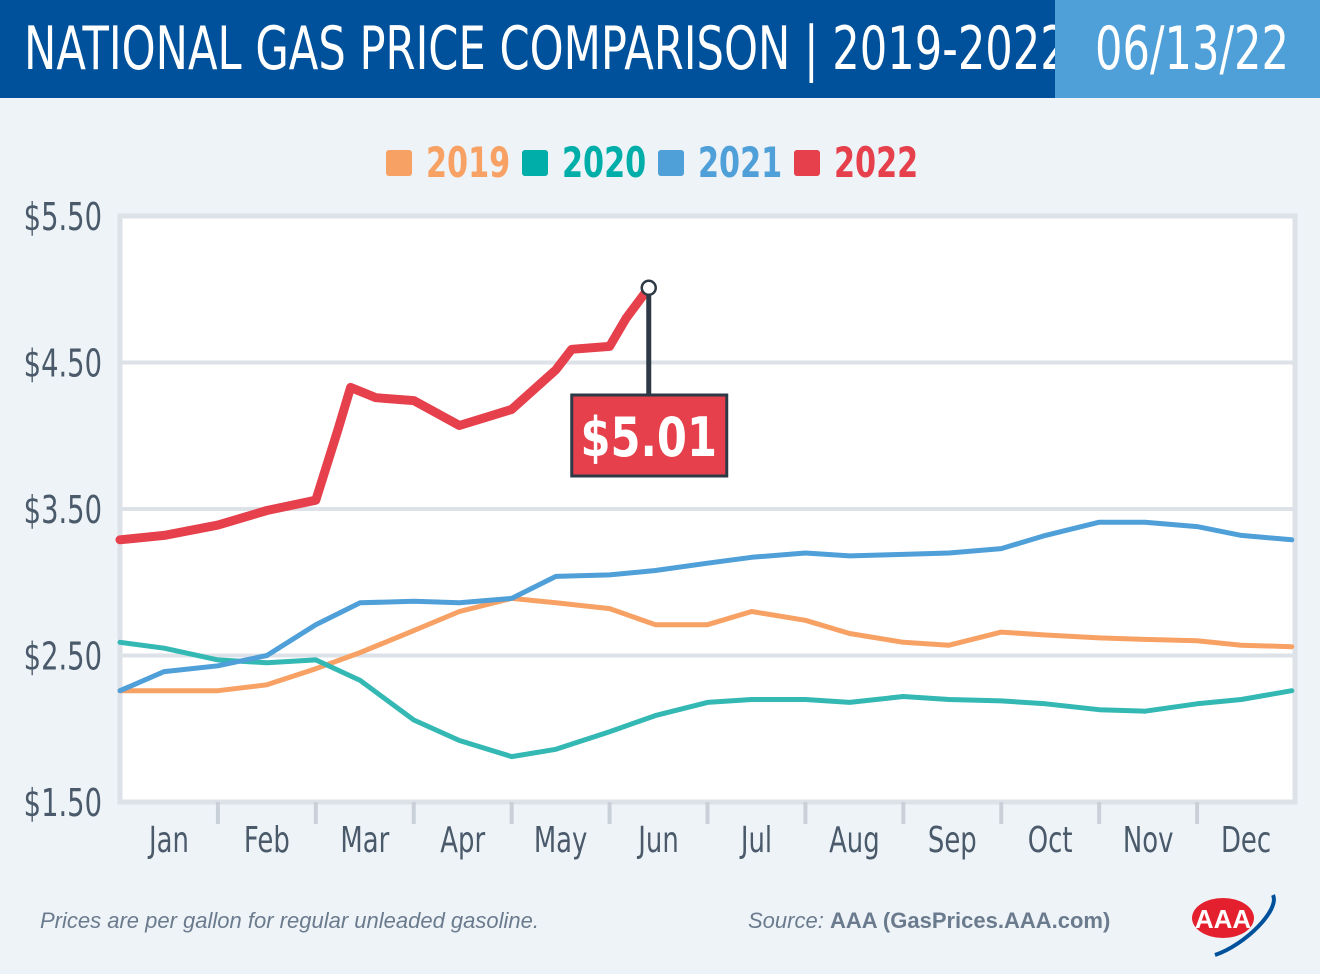 The image size is (1320, 974). Describe the element at coordinates (364, 840) in the screenshot. I see `x-tick-label: Mar` at that location.